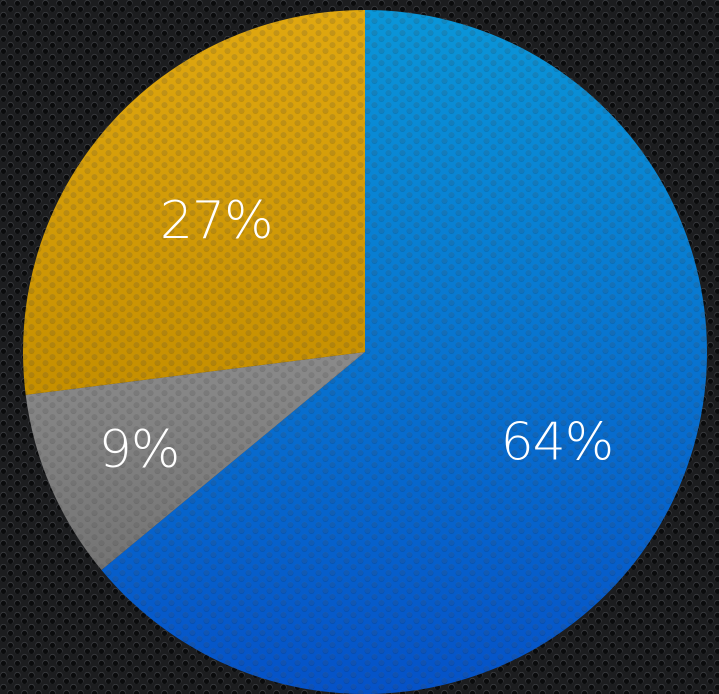  I want to click on pie-slice-label: 9%, so click(139, 450).